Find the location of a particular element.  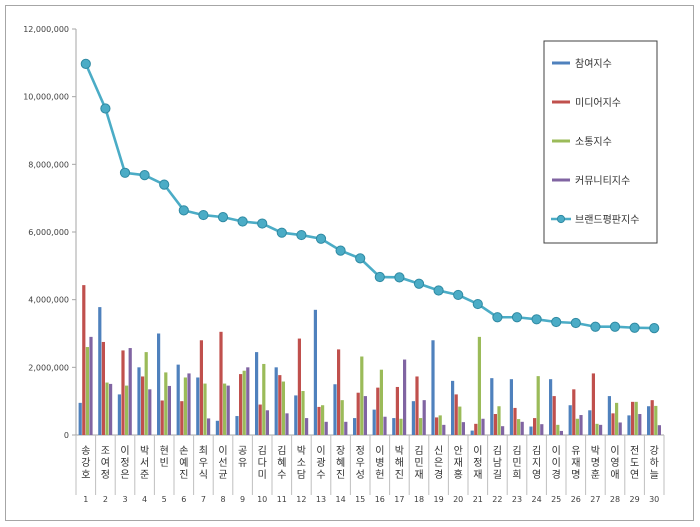

legend-swatch is located at coordinates (561, 141).